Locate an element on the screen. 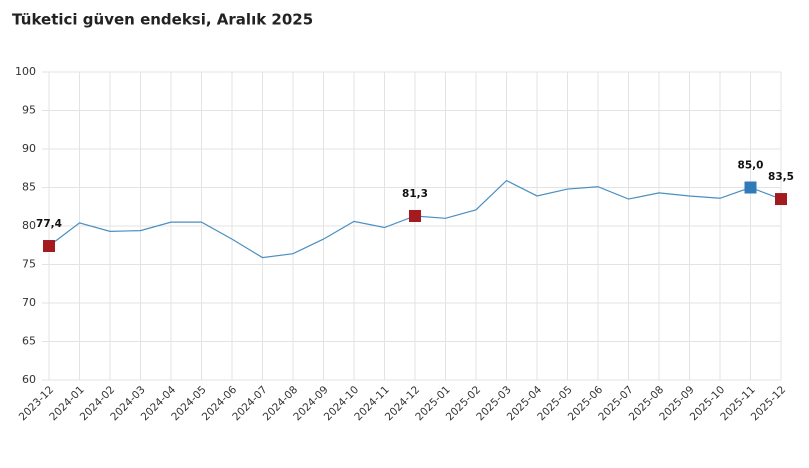 The image size is (809, 468). chart-title: Tüketici güven endeksi, Aralık 2025 is located at coordinates (162, 20).